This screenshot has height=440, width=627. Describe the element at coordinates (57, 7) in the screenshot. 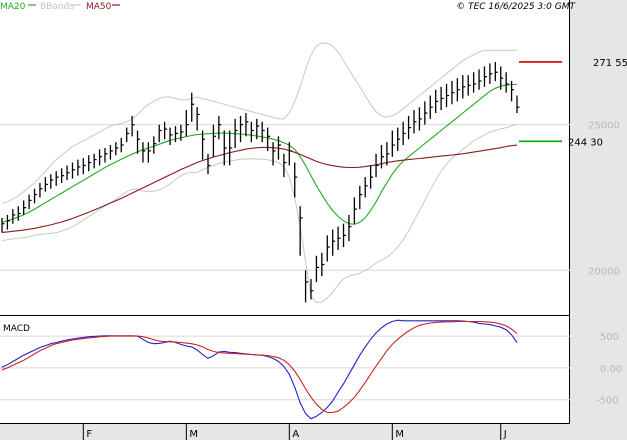

I see `legend-bbands: BBands` at that location.